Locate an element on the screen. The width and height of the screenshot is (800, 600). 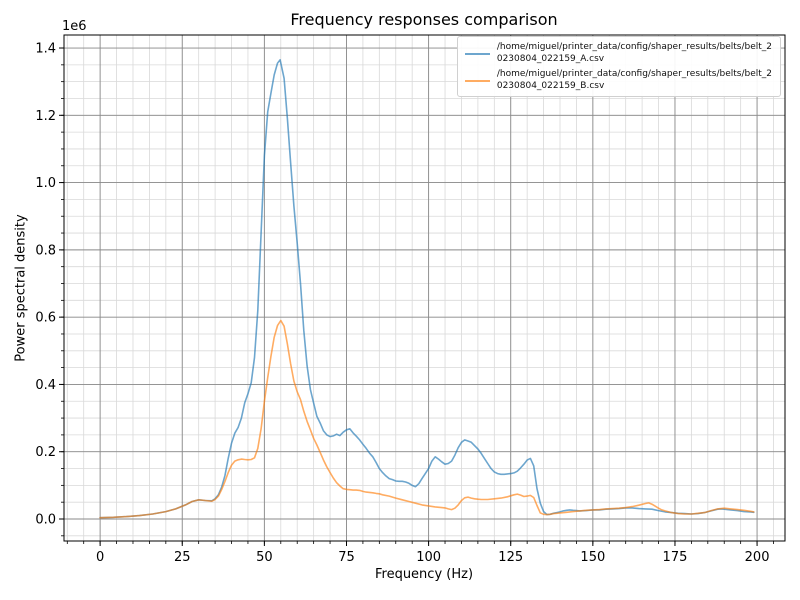
x-tick-label: 150 is located at coordinates (592, 557).